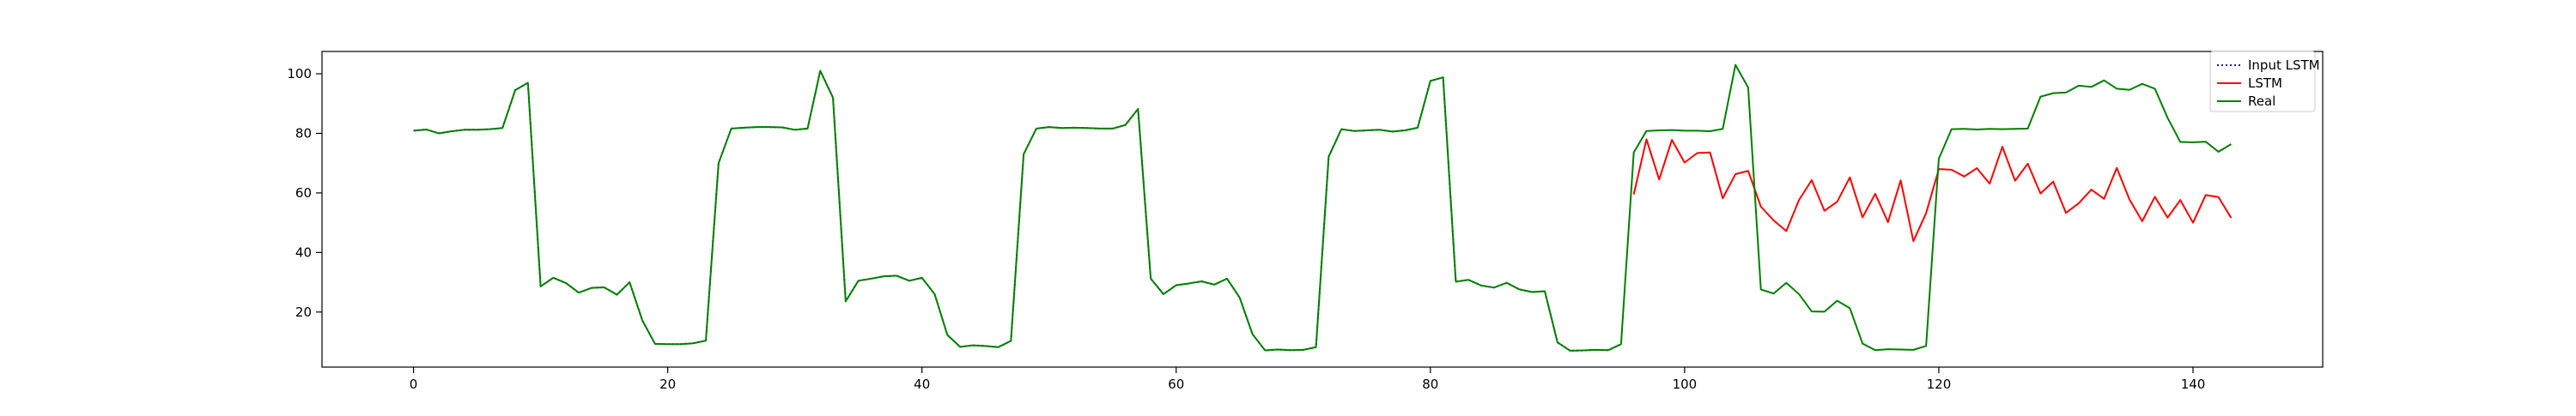 The width and height of the screenshot is (2576, 416). I want to click on series-line-lstm, so click(1932, 190).